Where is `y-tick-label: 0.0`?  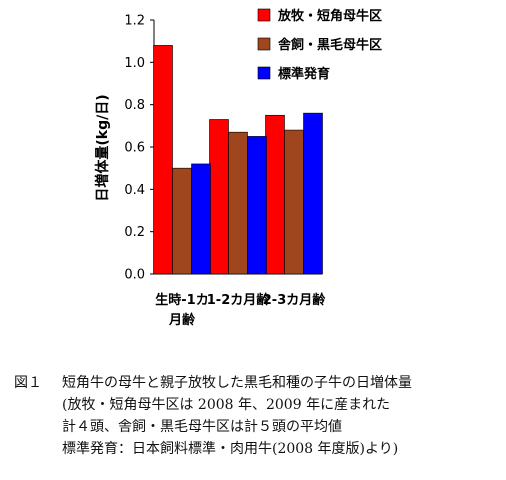 y-tick-label: 0.0 is located at coordinates (134, 275).